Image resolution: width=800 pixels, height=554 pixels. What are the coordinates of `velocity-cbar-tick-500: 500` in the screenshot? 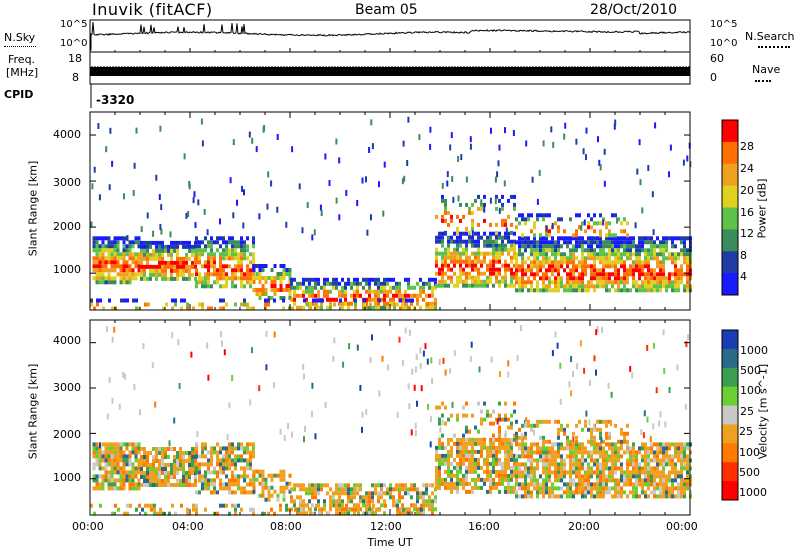 It's located at (750, 370).